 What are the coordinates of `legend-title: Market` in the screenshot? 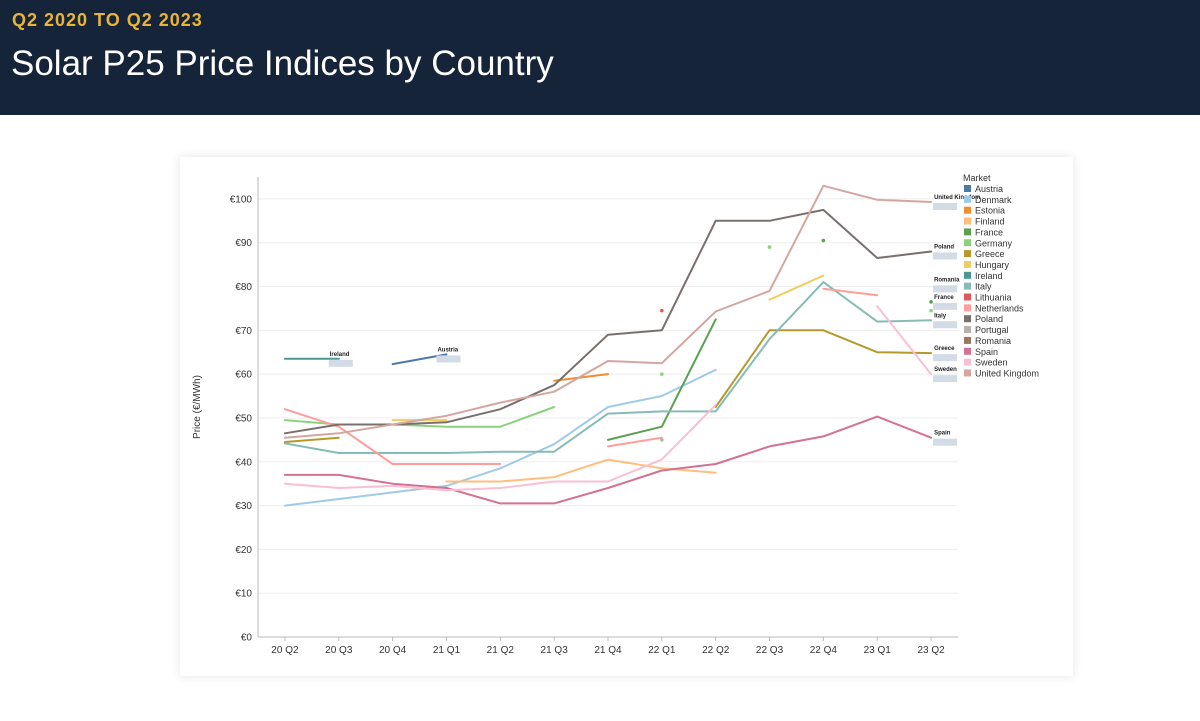 It's located at (977, 178).